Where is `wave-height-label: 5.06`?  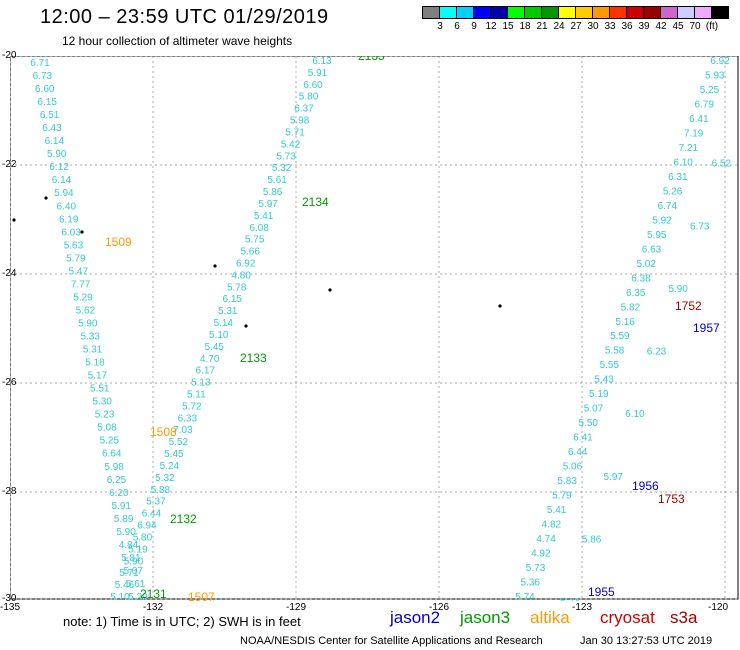
wave-height-label: 5.06 is located at coordinates (573, 467).